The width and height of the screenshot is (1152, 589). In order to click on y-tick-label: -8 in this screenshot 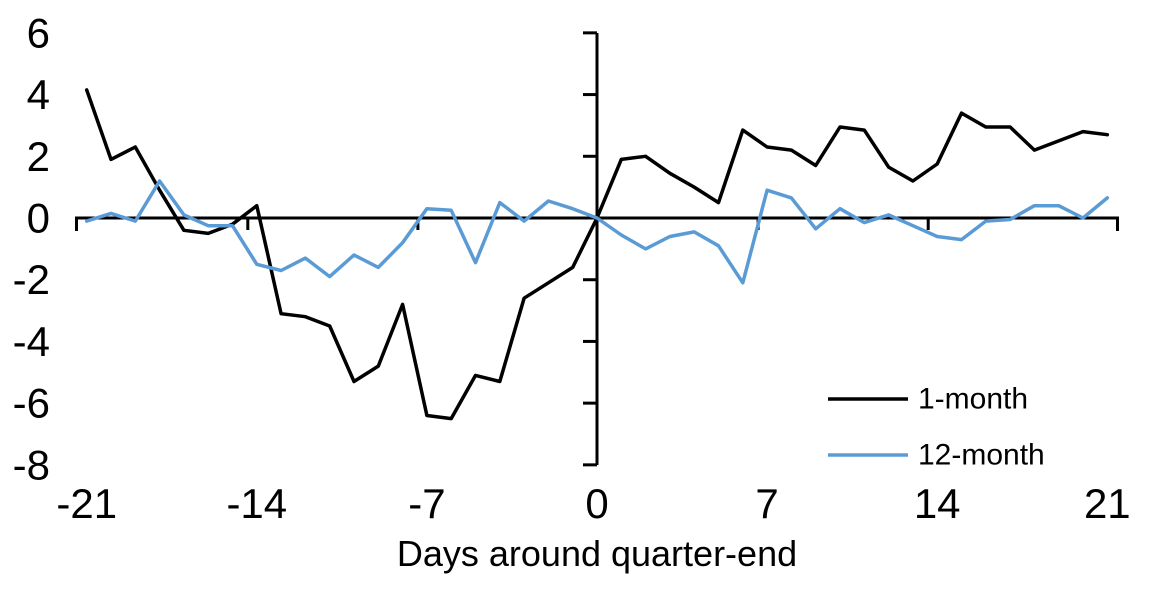, I will do `click(31, 464)`.